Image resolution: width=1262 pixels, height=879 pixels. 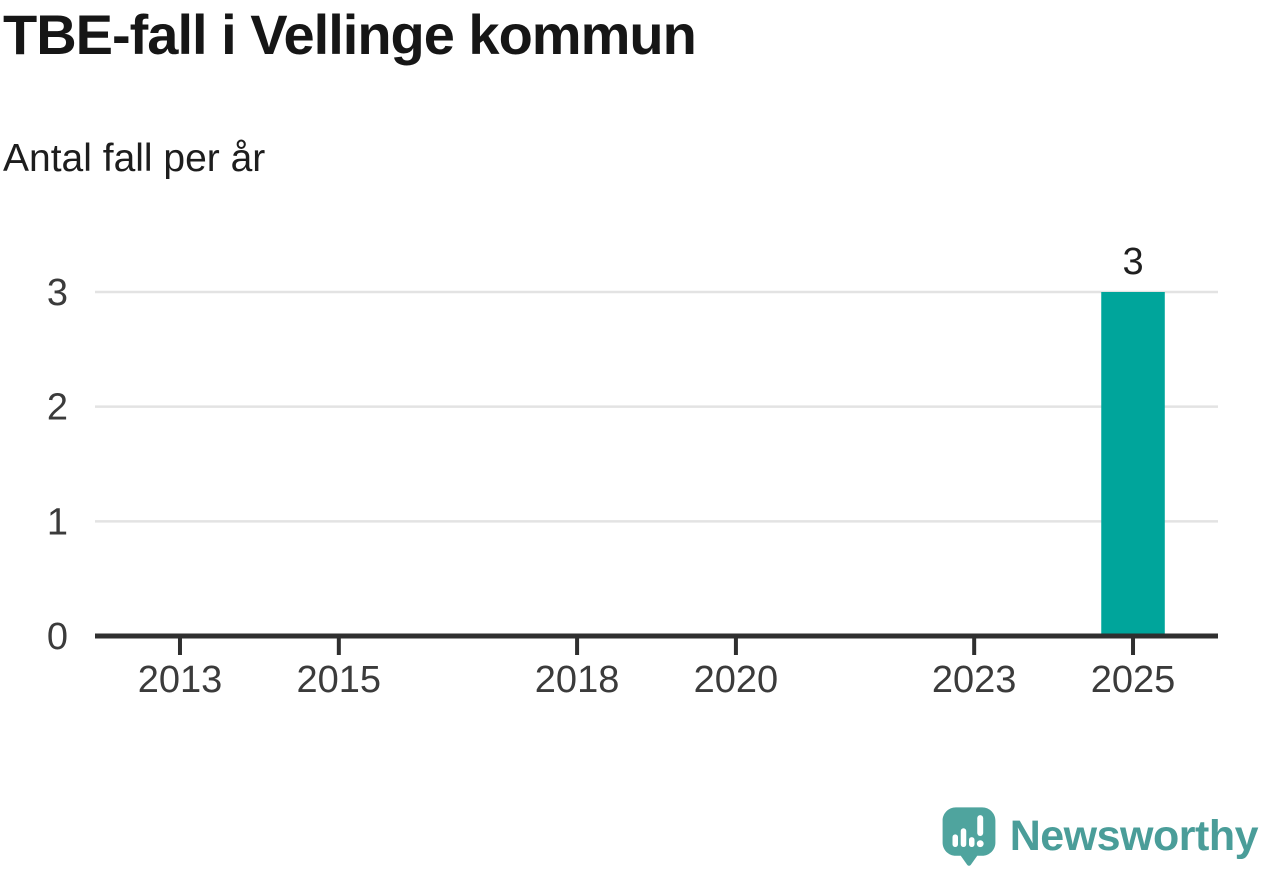 What do you see at coordinates (980, 844) in the screenshot?
I see `logo-exclamation-dot` at bounding box center [980, 844].